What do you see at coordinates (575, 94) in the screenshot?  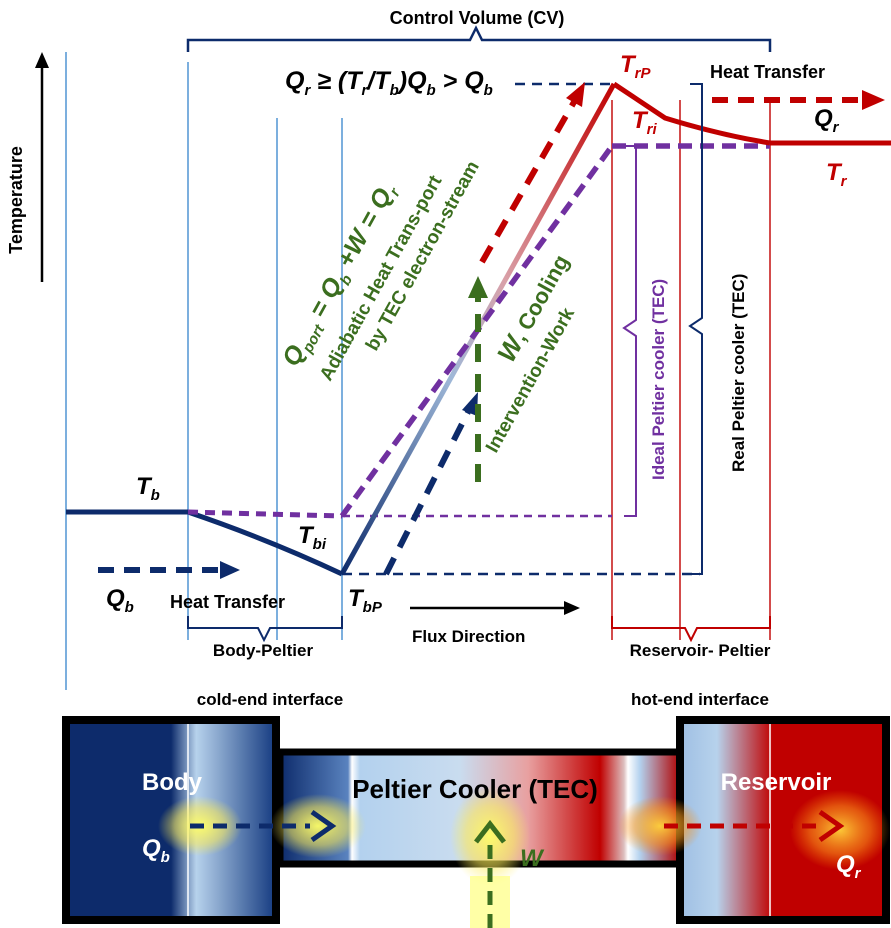 I see `red-arrowhead-icon` at bounding box center [575, 94].